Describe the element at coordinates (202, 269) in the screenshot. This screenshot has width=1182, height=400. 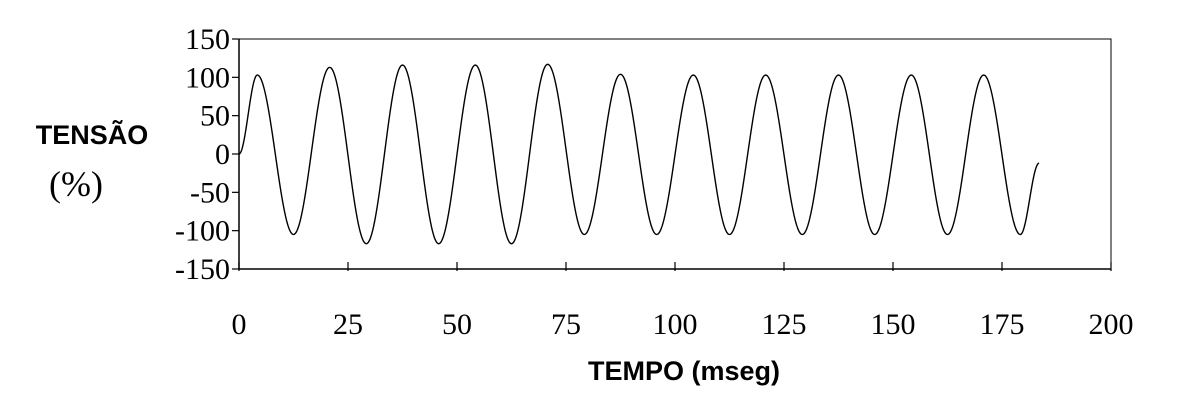
I see `y-tick-label: -150` at that location.